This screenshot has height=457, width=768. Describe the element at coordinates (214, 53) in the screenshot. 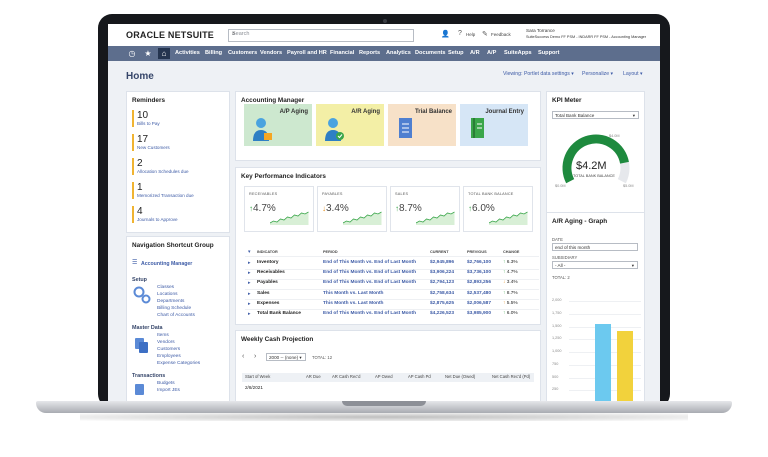

I see `nav-billing: Billing` at that location.